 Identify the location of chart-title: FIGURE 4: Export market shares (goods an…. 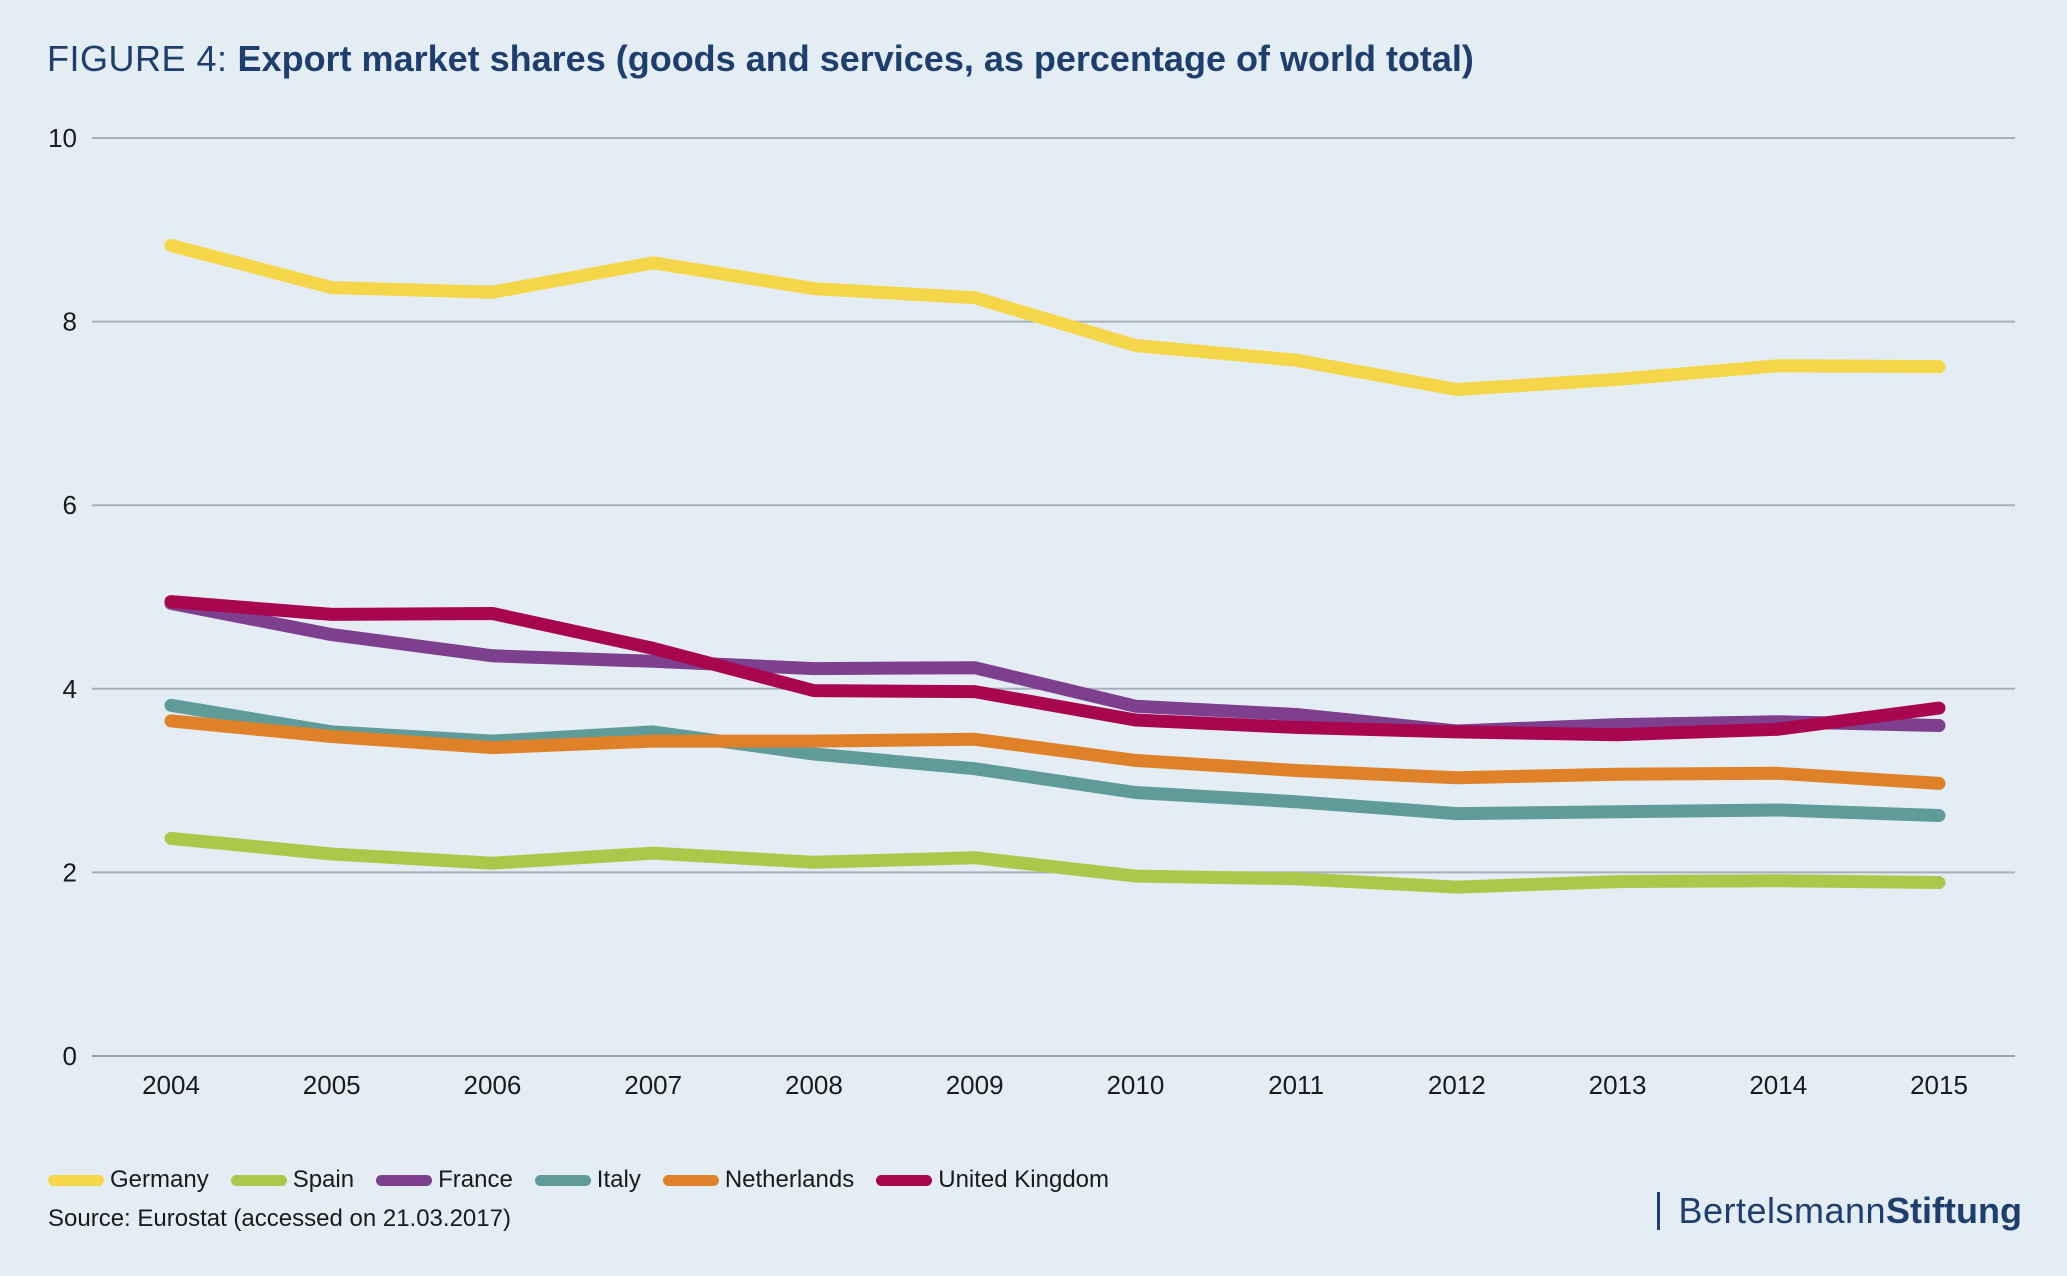
(760, 59).